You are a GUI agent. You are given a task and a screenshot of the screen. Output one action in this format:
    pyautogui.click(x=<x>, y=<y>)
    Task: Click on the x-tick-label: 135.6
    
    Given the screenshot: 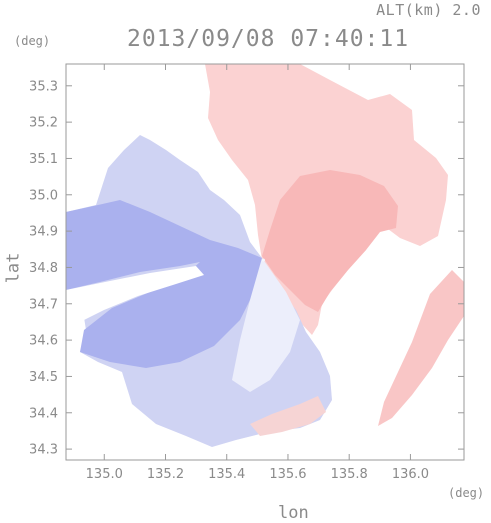 What is the action you would take?
    pyautogui.click(x=287, y=474)
    